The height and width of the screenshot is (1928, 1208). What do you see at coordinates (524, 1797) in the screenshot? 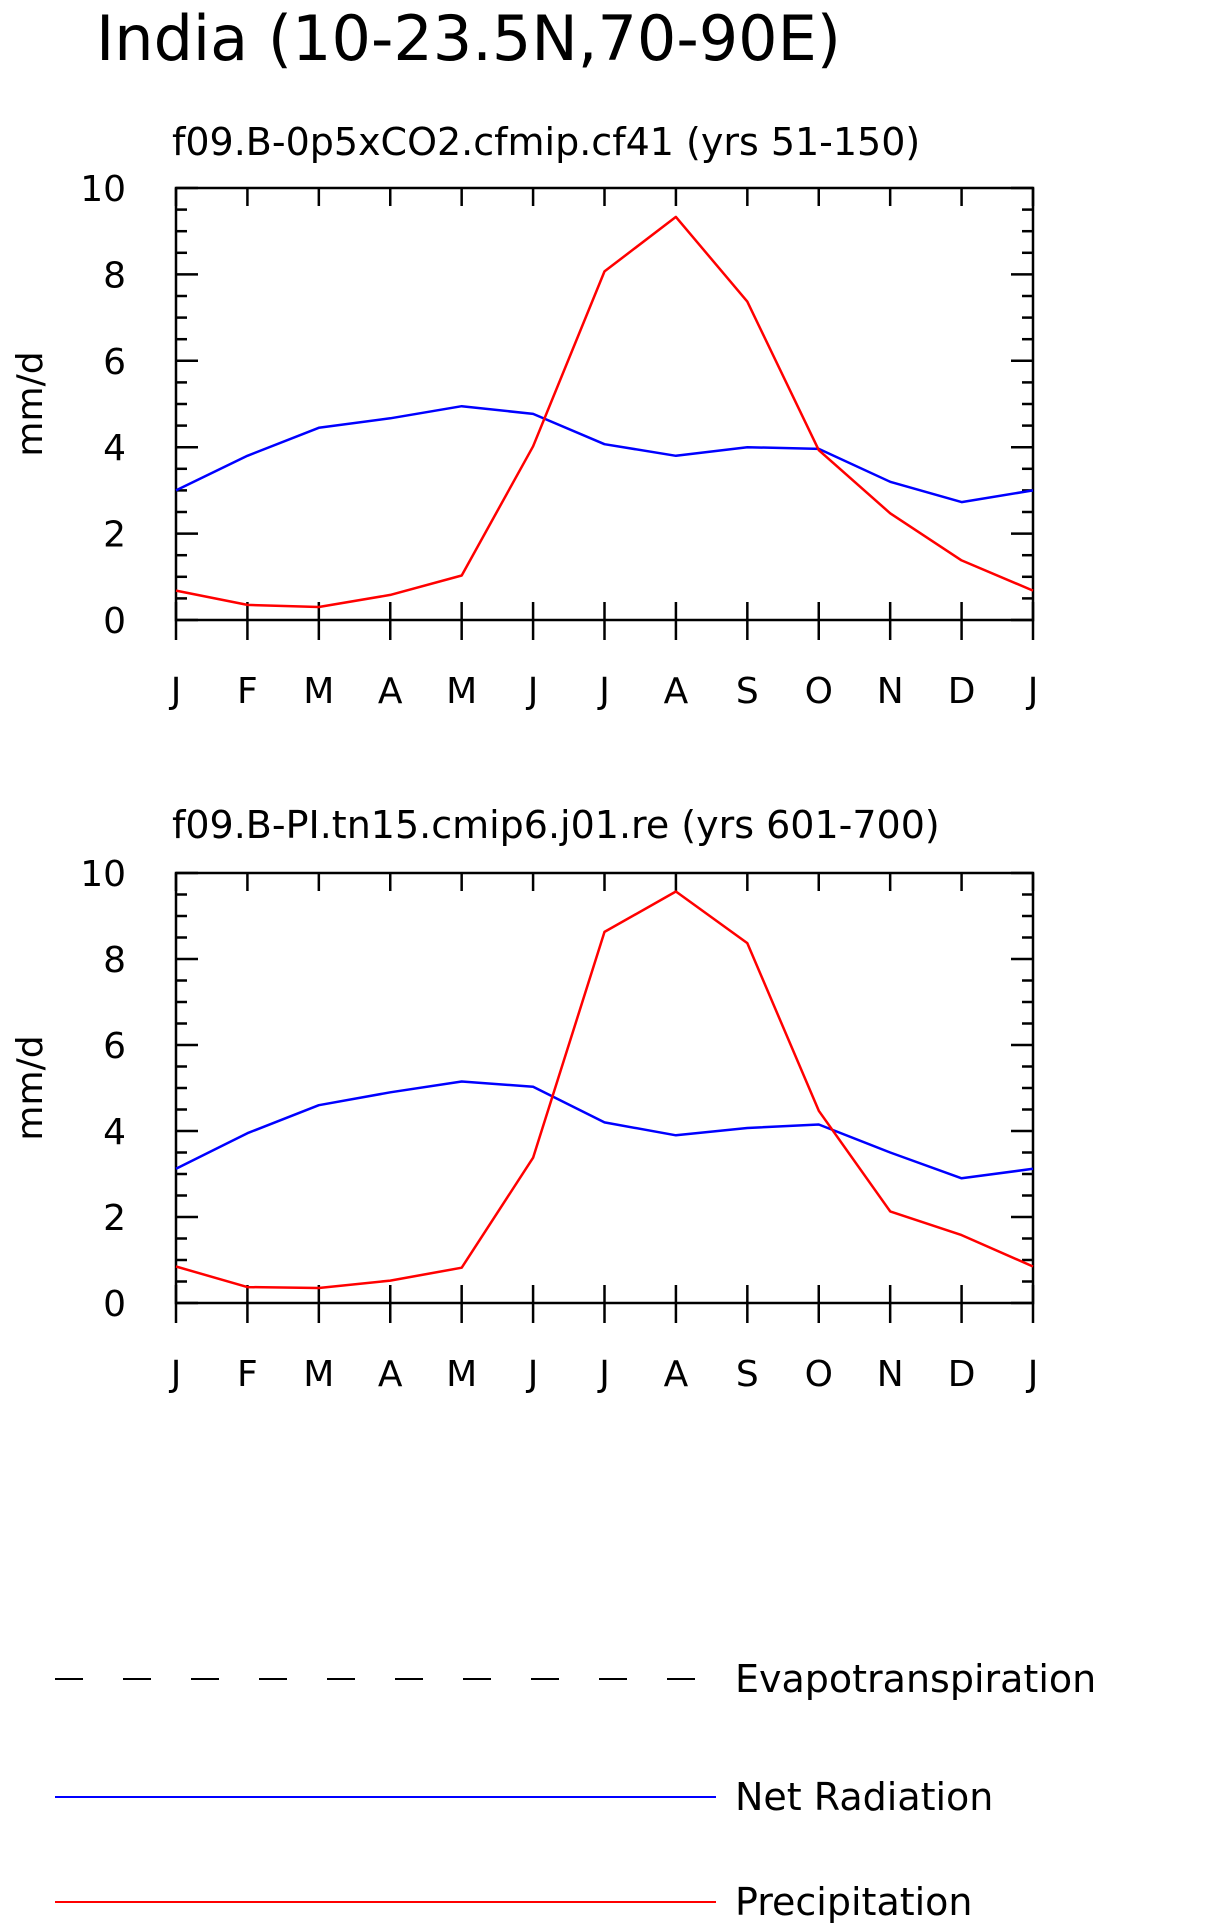
I see `legend-item-net-radiation: Net Radiation` at bounding box center [524, 1797].